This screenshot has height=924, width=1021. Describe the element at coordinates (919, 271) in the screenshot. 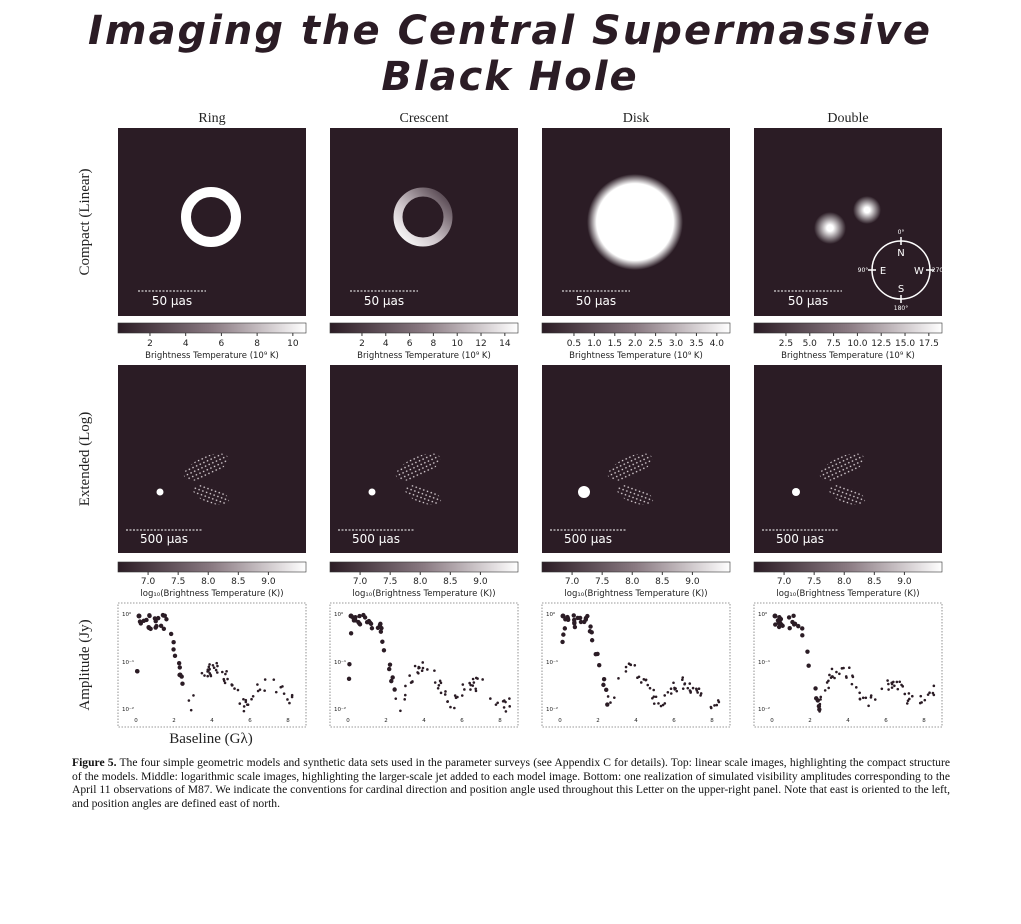

I see `compass-direction: W` at that location.